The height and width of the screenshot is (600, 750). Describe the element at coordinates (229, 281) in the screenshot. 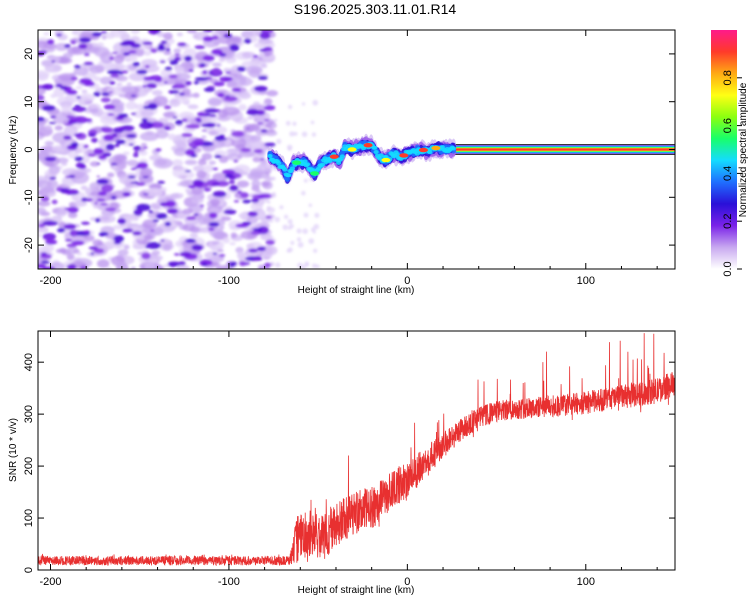

I see `spectrogram-x-tick-label: -100` at that location.